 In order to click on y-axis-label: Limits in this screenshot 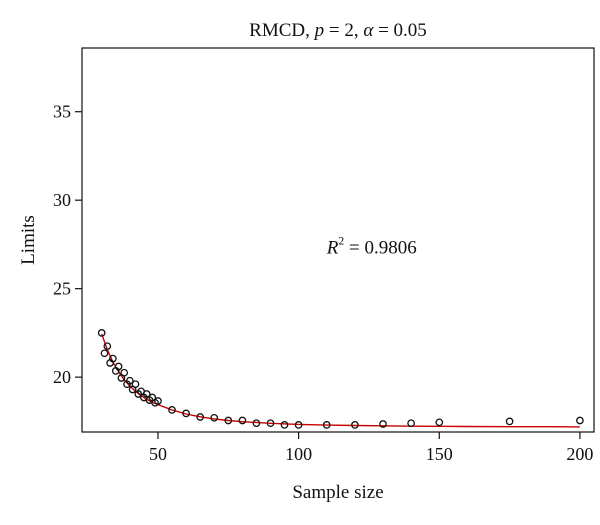, I will do `click(28, 240)`.